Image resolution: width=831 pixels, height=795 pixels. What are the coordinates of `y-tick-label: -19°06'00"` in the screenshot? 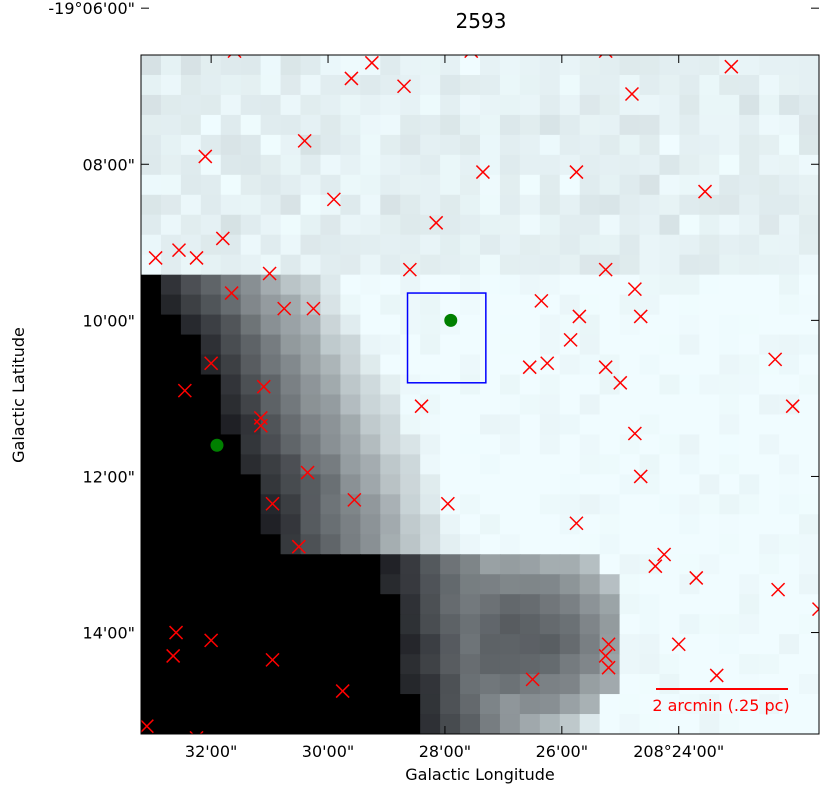 It's located at (91, 9).